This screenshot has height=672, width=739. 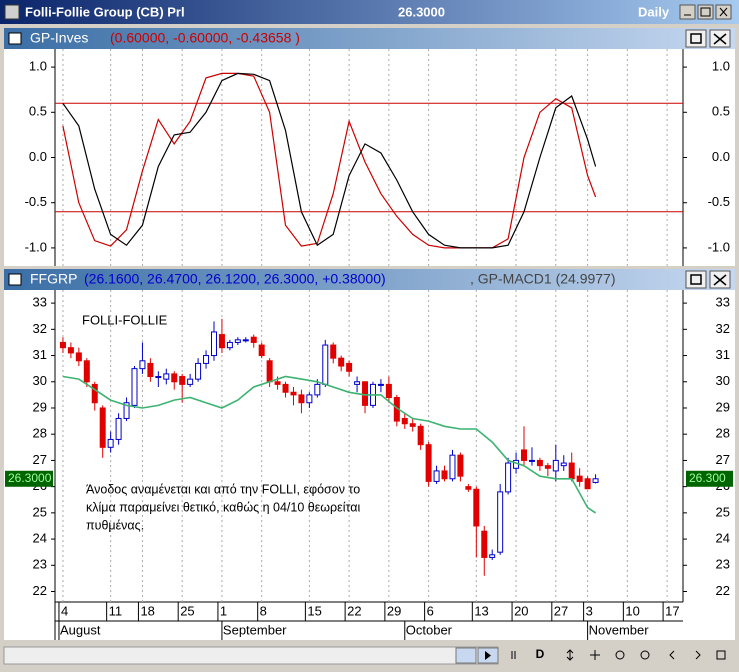 I want to click on minimize-button, so click(x=687, y=12).